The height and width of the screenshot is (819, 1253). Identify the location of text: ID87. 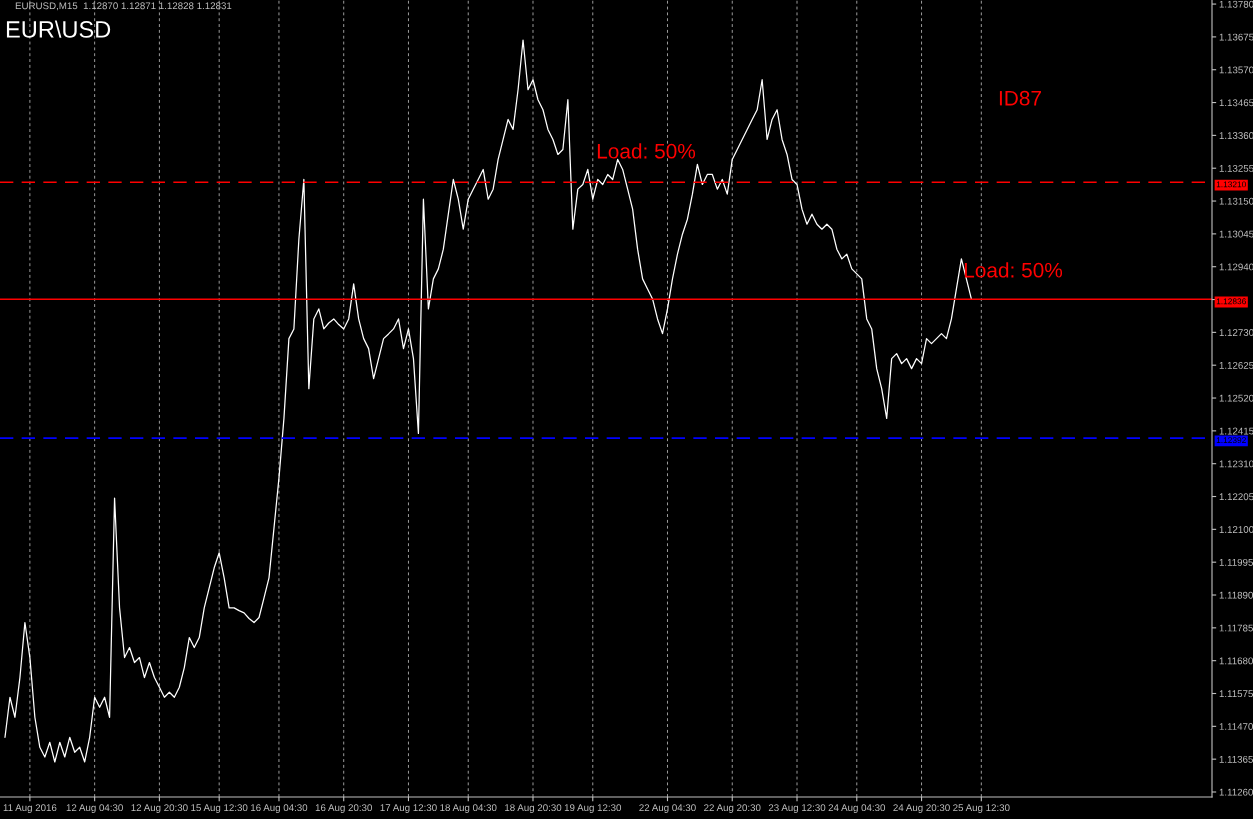
(1020, 98).